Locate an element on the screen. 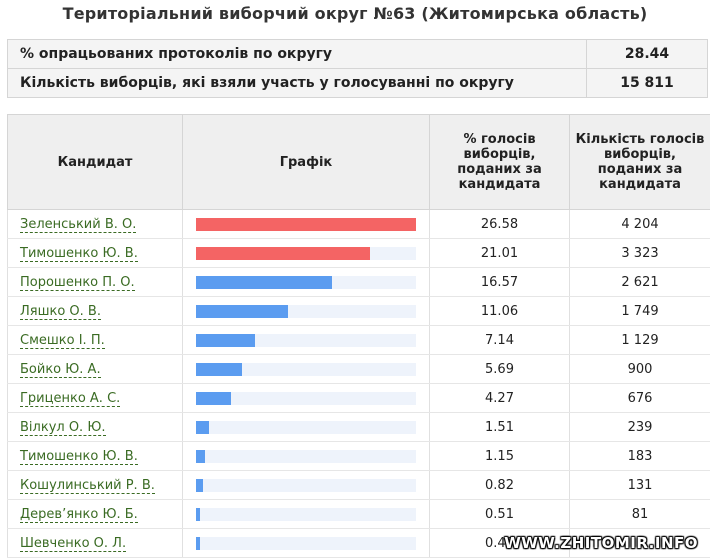 This screenshot has height=560, width=710. table-row: Ляшко О. В. 11.06 1 749 is located at coordinates (358, 311).